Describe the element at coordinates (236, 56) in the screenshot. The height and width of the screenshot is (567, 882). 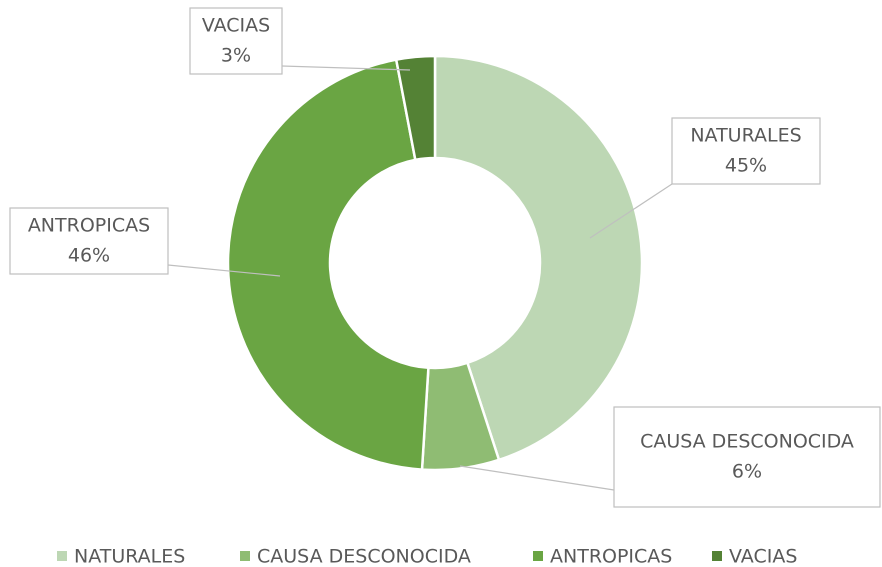
I see `label-value: 3%` at that location.